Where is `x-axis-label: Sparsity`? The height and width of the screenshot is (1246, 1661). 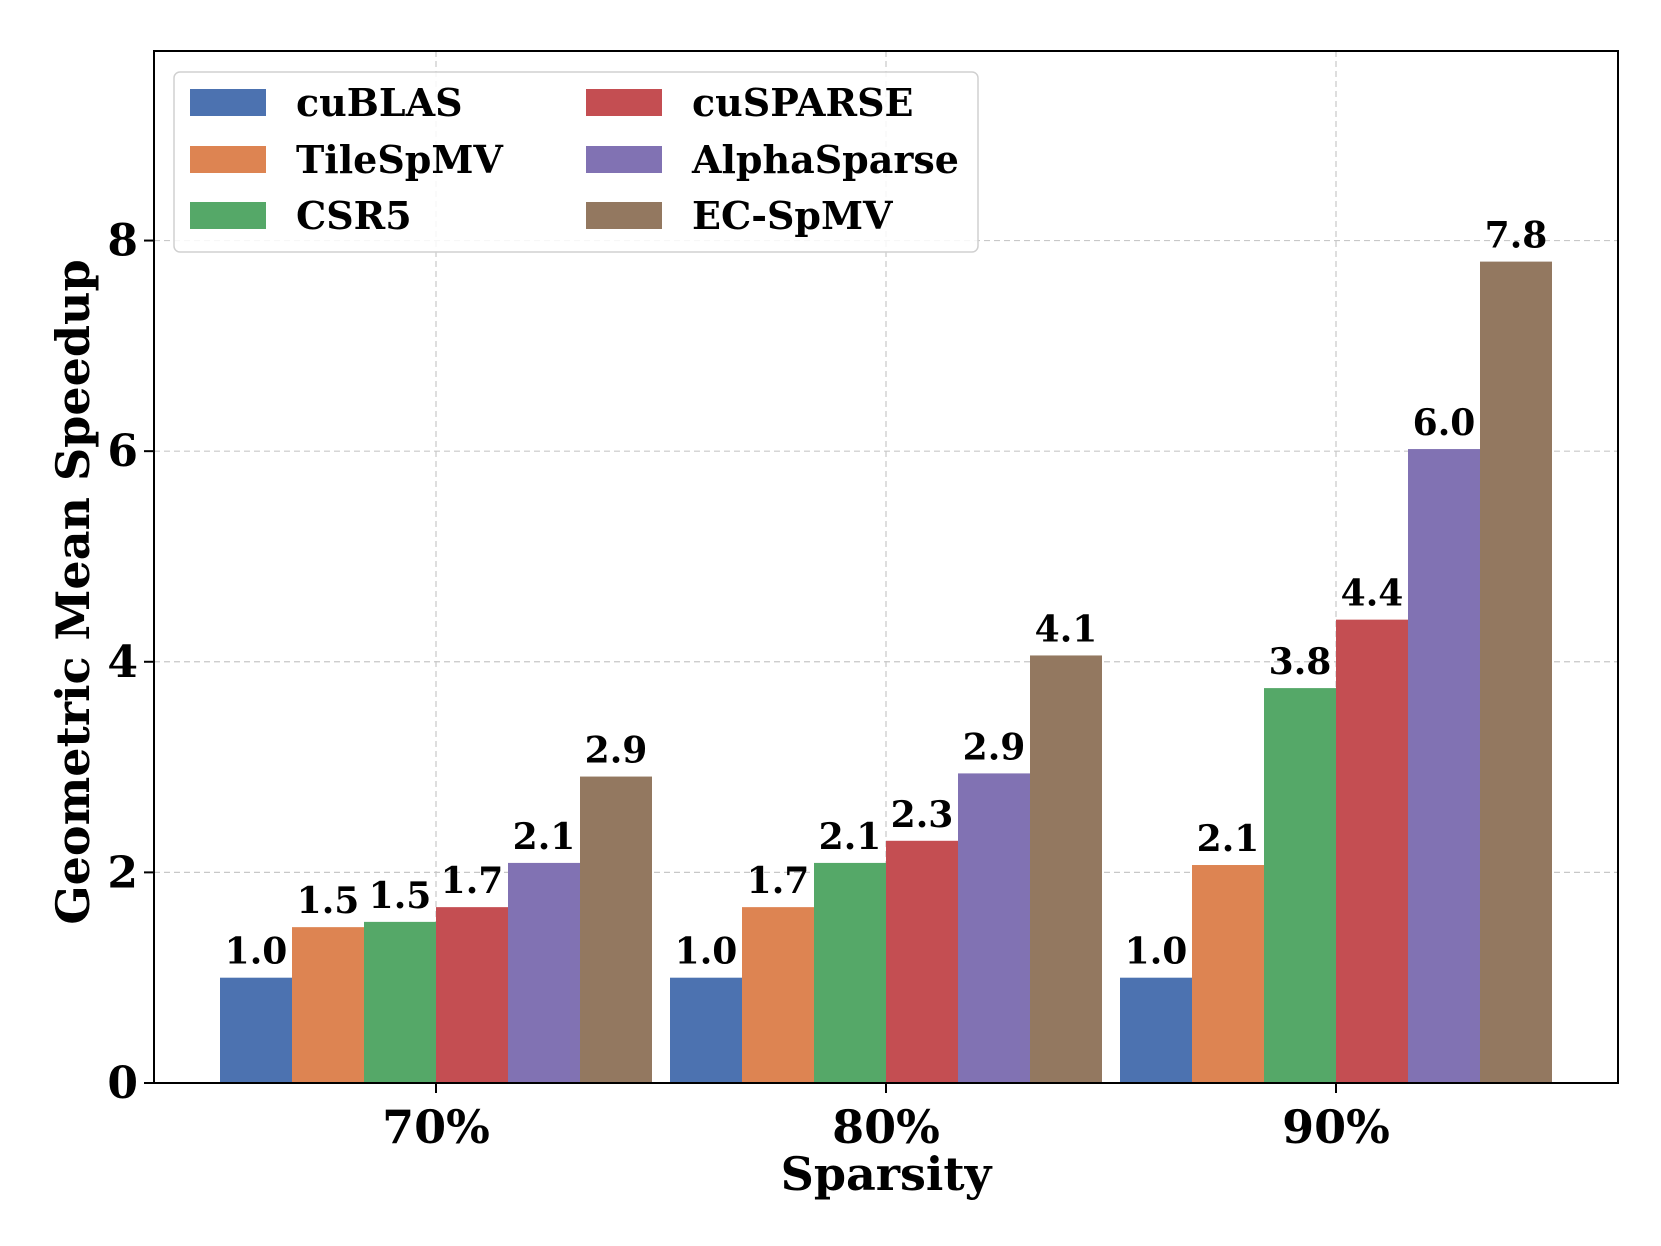 x-axis-label: Sparsity is located at coordinates (887, 1174).